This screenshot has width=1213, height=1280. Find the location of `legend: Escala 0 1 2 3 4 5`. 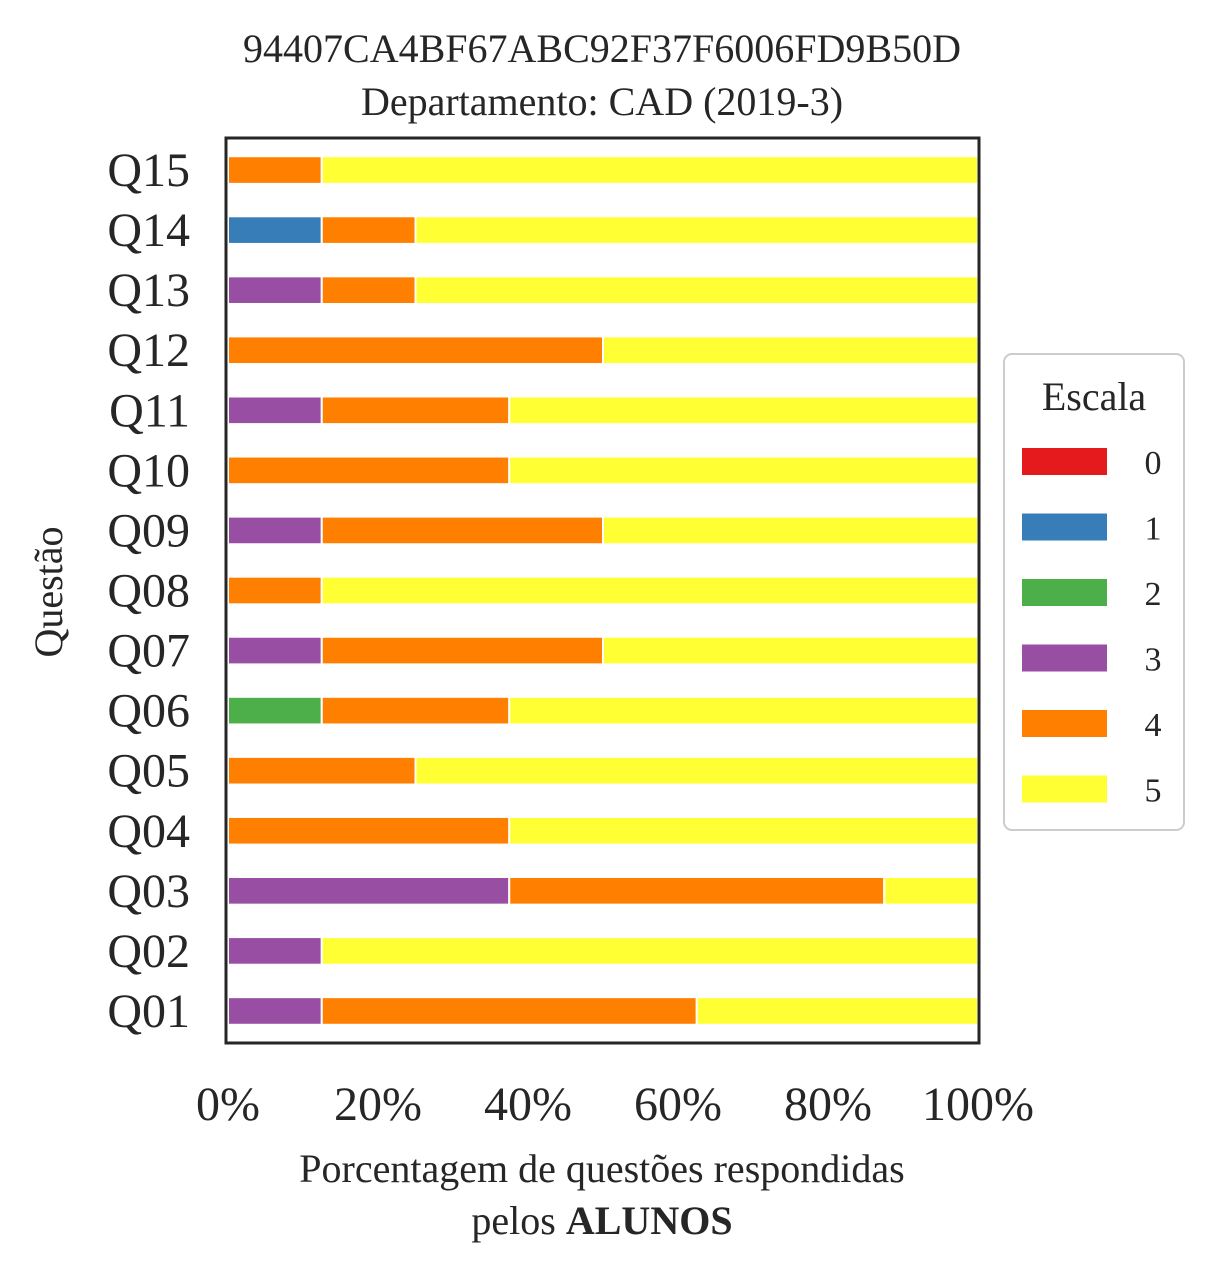

legend: Escala 0 1 2 3 4 5 is located at coordinates (1094, 592).